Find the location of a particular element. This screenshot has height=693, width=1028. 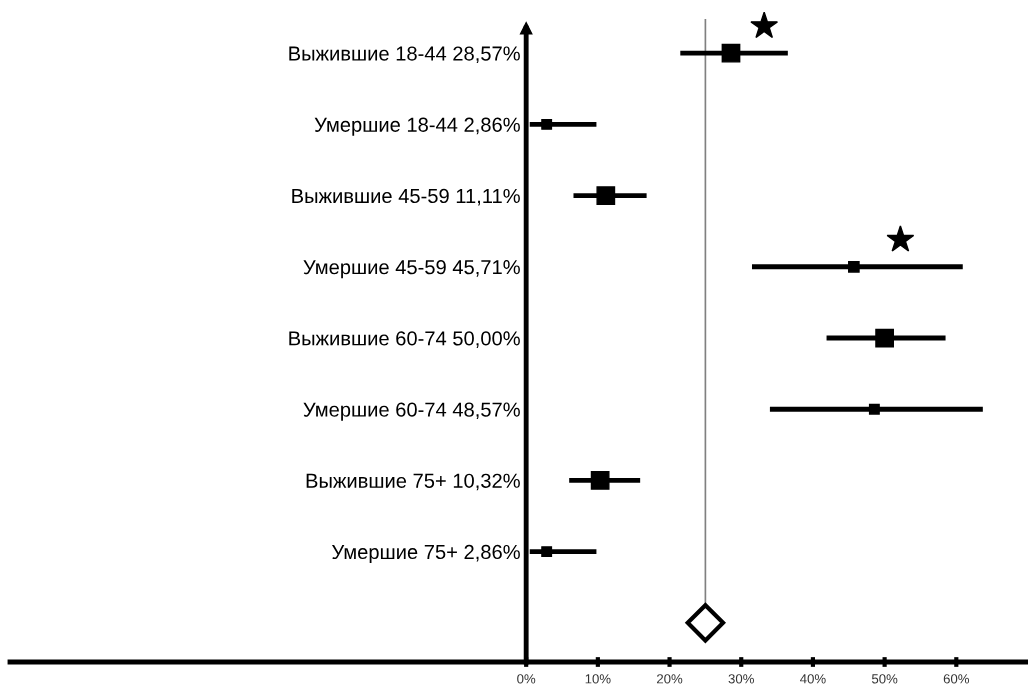

x-tick-label: 20% is located at coordinates (670, 679).